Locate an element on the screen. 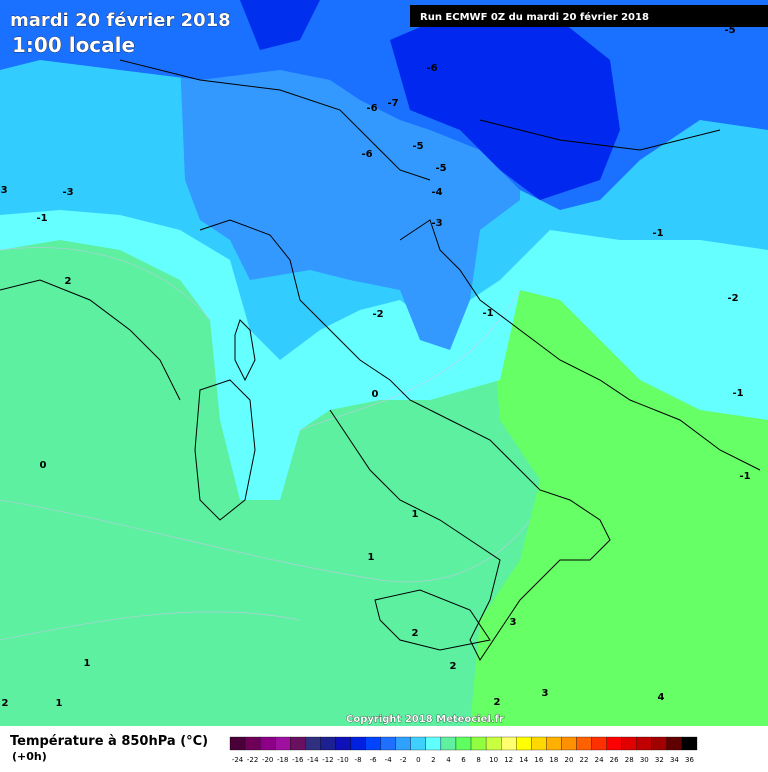  colorbar-tick: -2 is located at coordinates (403, 760).